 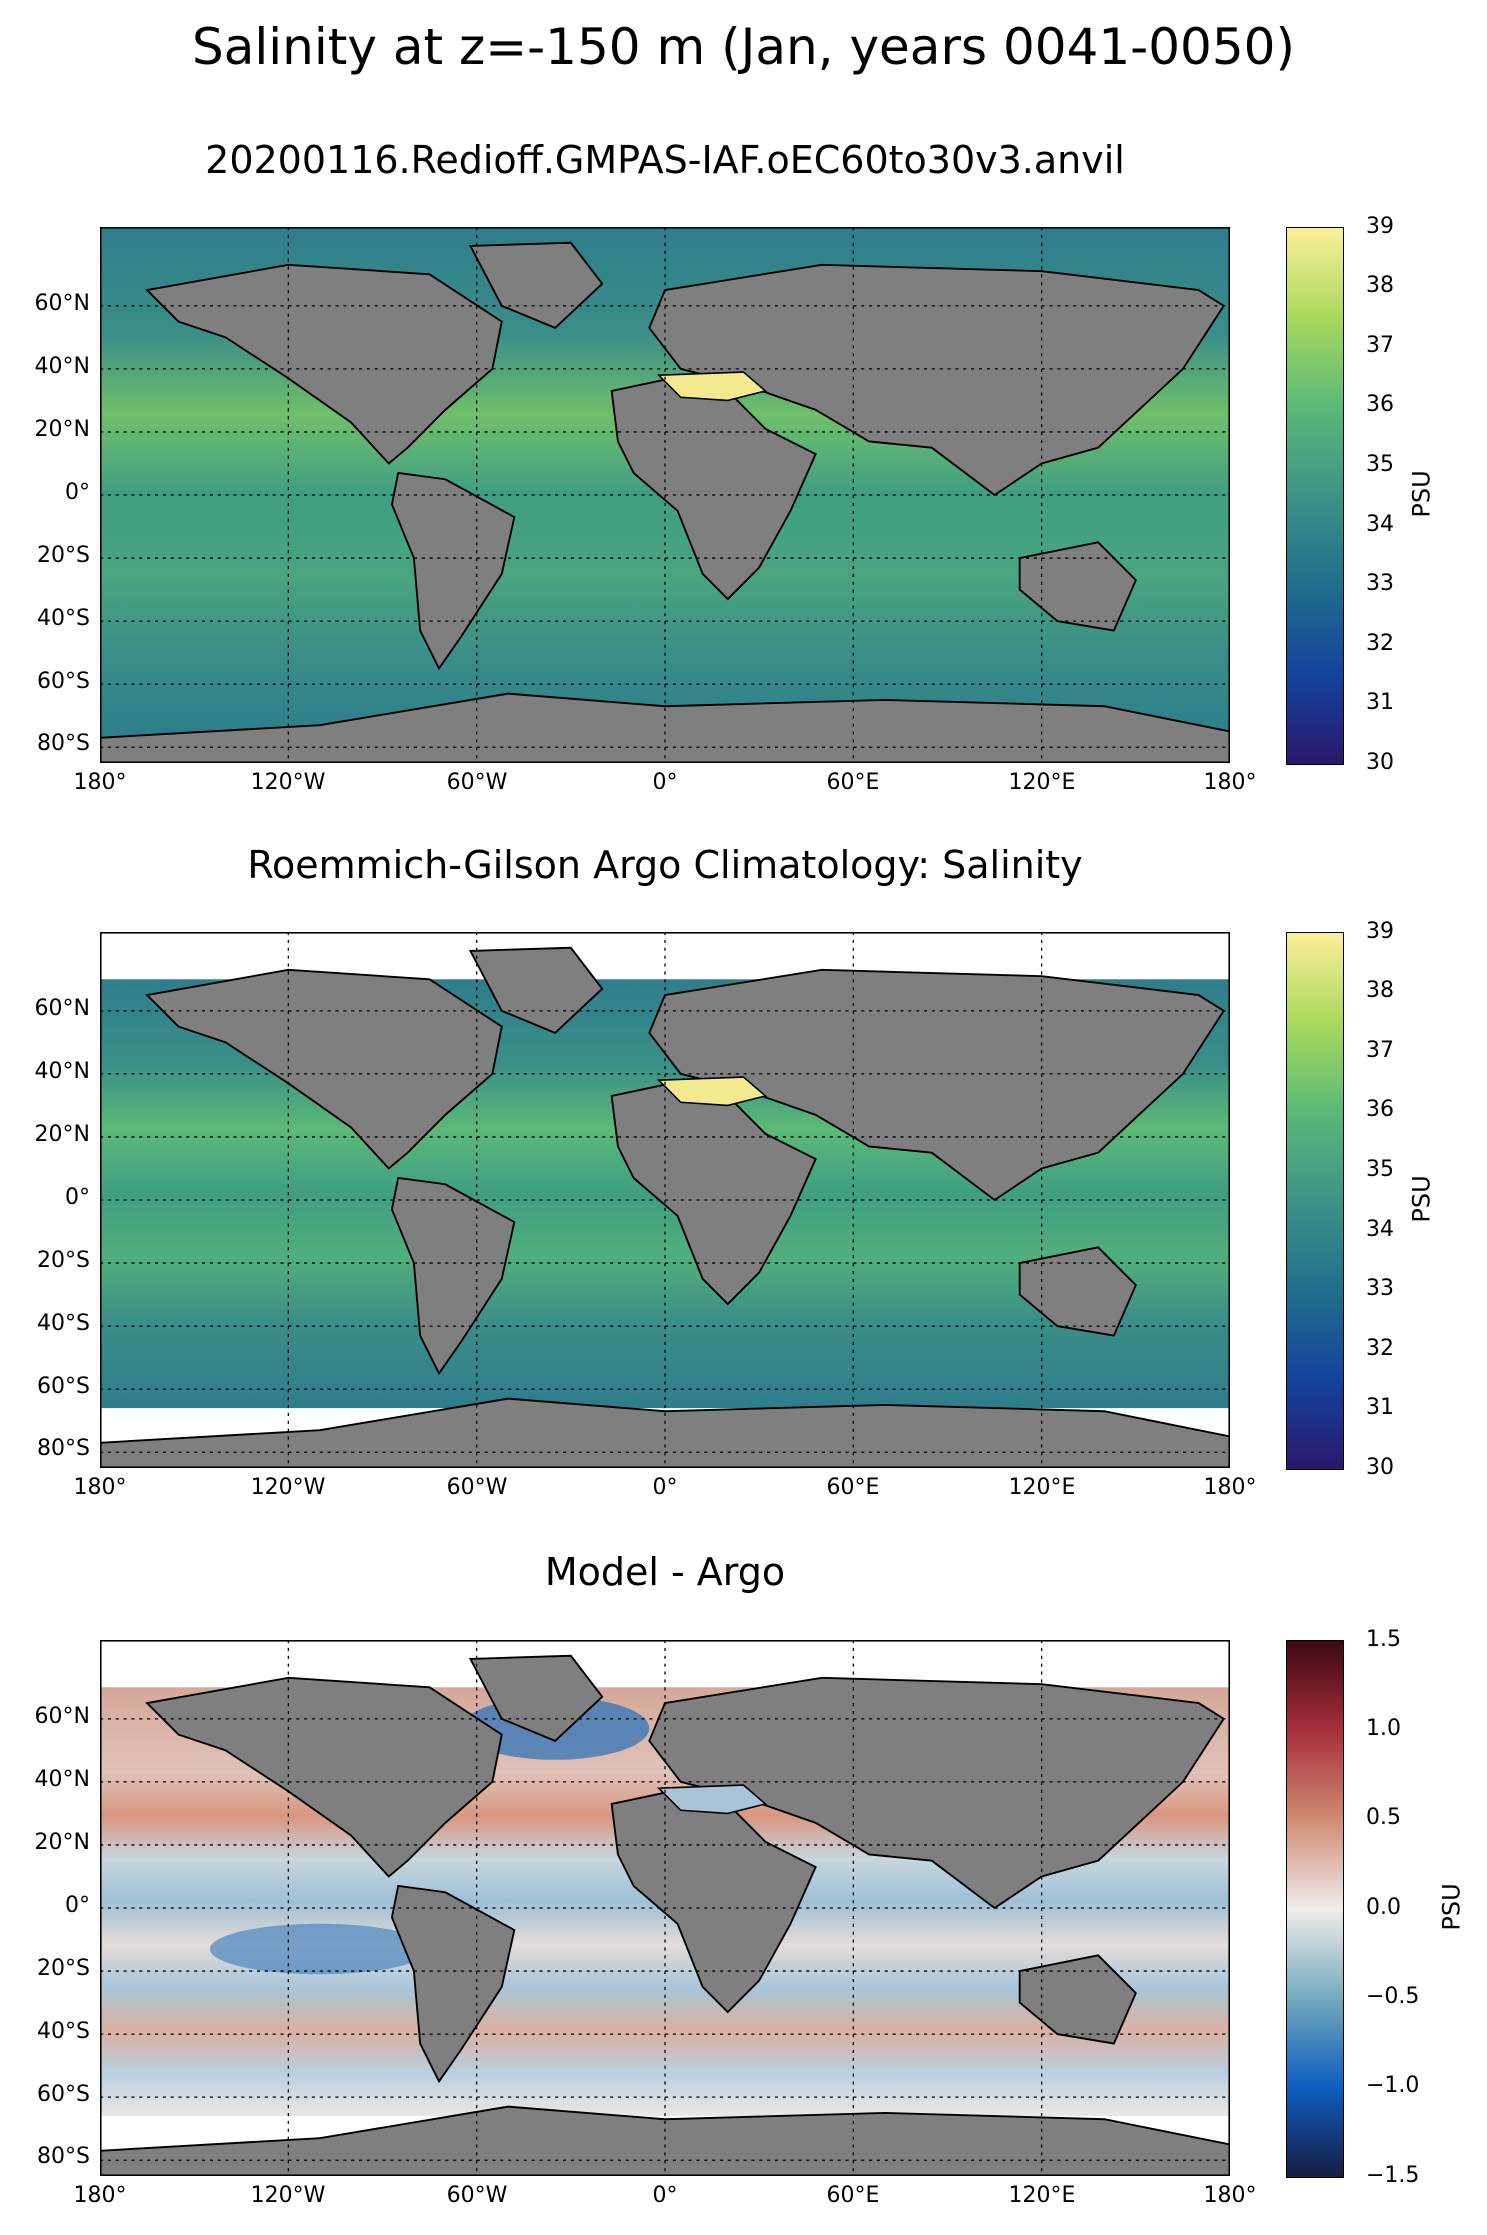 What do you see at coordinates (1315, 1201) in the screenshot?
I see `colorbar-argo` at bounding box center [1315, 1201].